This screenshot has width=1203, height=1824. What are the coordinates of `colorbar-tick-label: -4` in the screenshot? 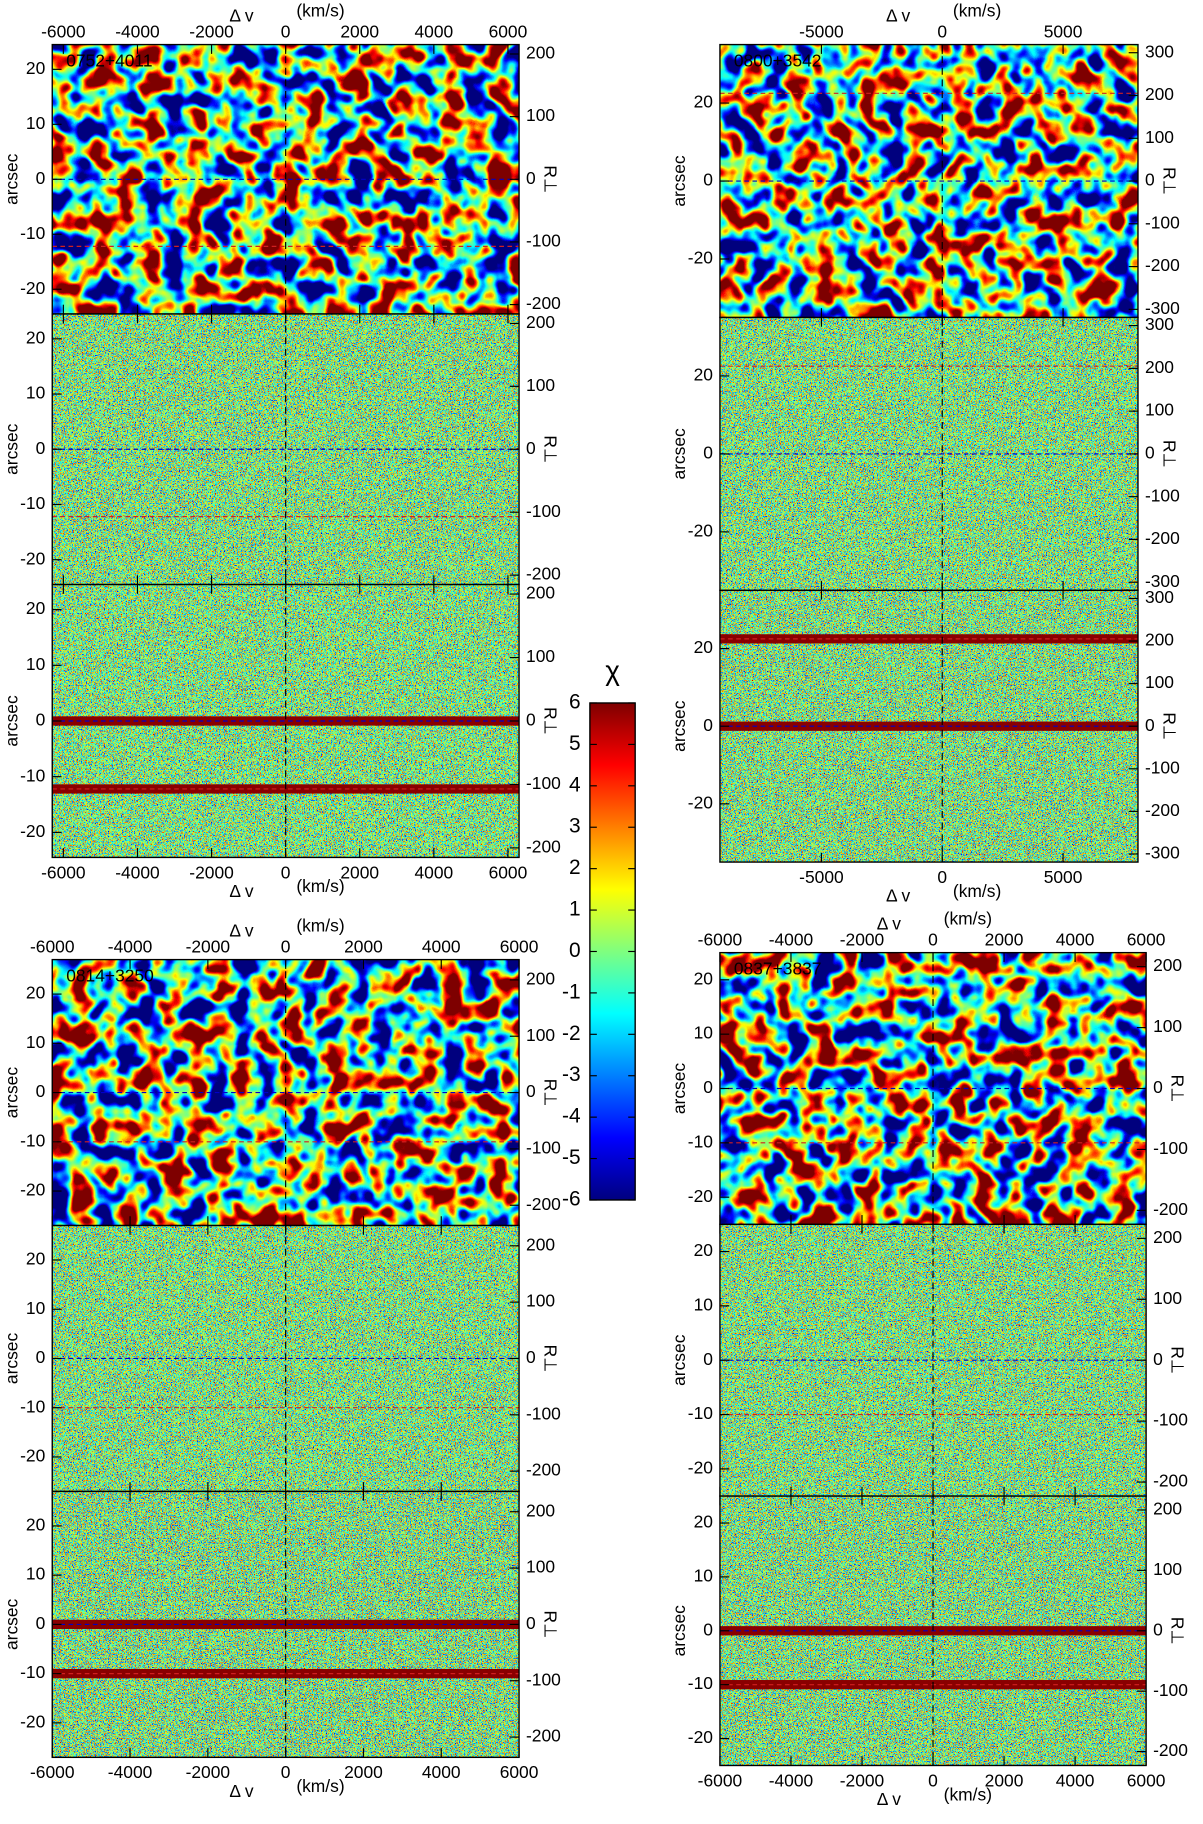 It's located at (571, 1116).